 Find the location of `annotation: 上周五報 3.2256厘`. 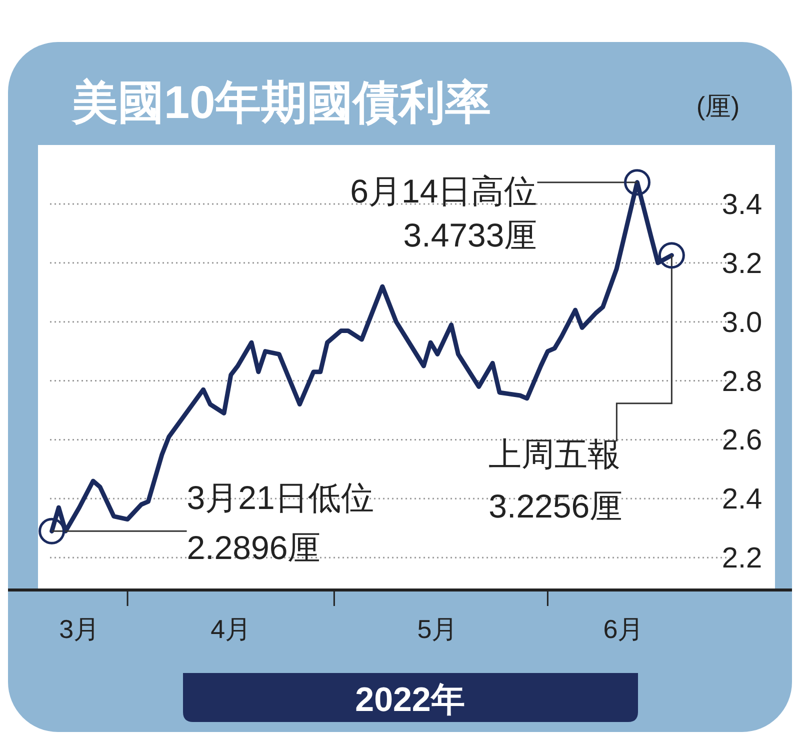

annotation: 上周五報 3.2256厘 is located at coordinates (555, 479).